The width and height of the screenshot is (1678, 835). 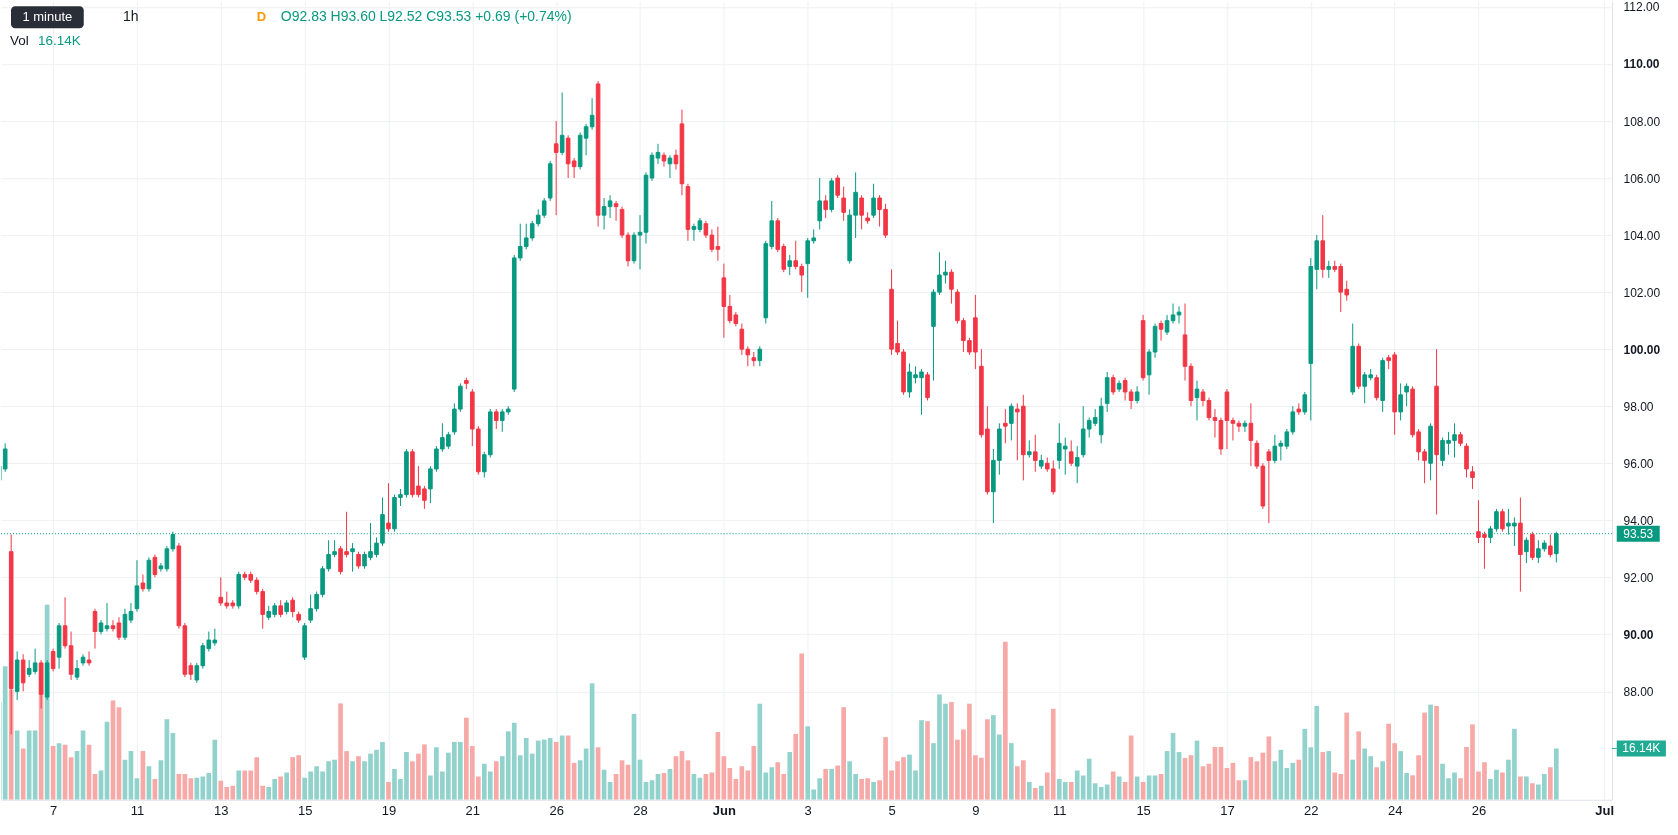 What do you see at coordinates (1638, 463) in the screenshot?
I see `y-tick-label: 96.00` at bounding box center [1638, 463].